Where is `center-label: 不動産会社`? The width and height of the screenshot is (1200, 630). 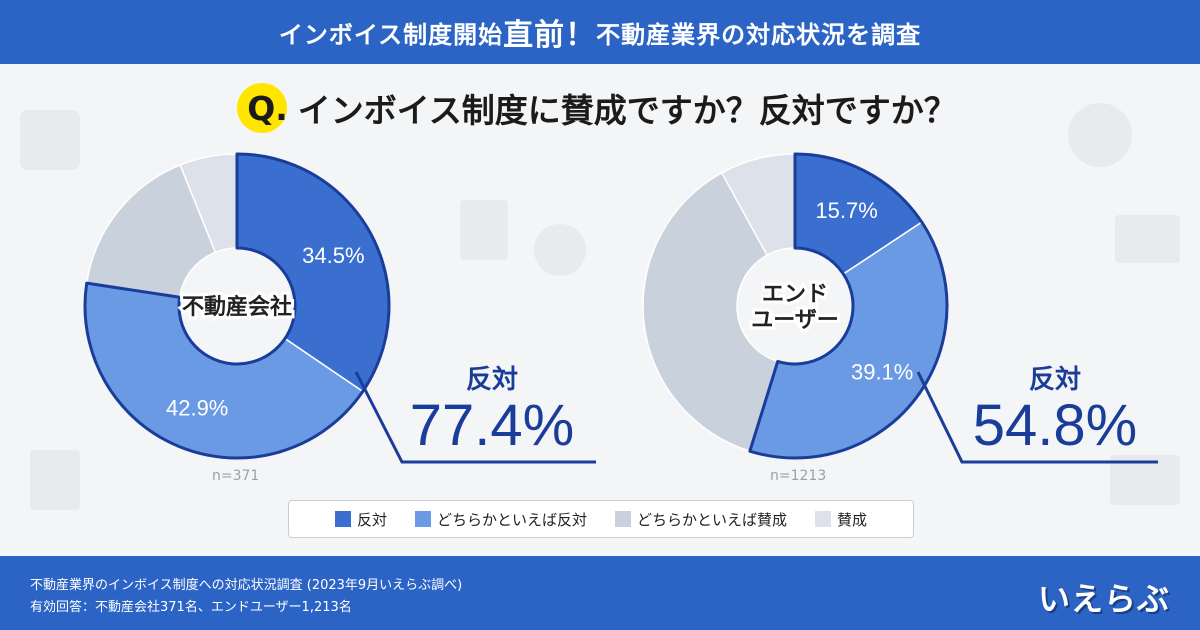
center-label: 不動産会社 is located at coordinates (237, 307).